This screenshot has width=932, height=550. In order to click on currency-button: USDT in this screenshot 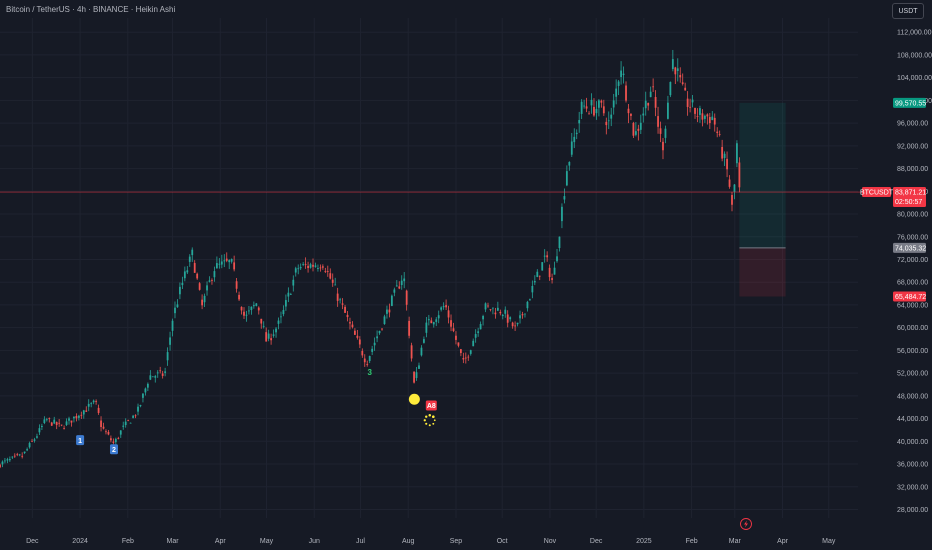, I will do `click(908, 11)`.